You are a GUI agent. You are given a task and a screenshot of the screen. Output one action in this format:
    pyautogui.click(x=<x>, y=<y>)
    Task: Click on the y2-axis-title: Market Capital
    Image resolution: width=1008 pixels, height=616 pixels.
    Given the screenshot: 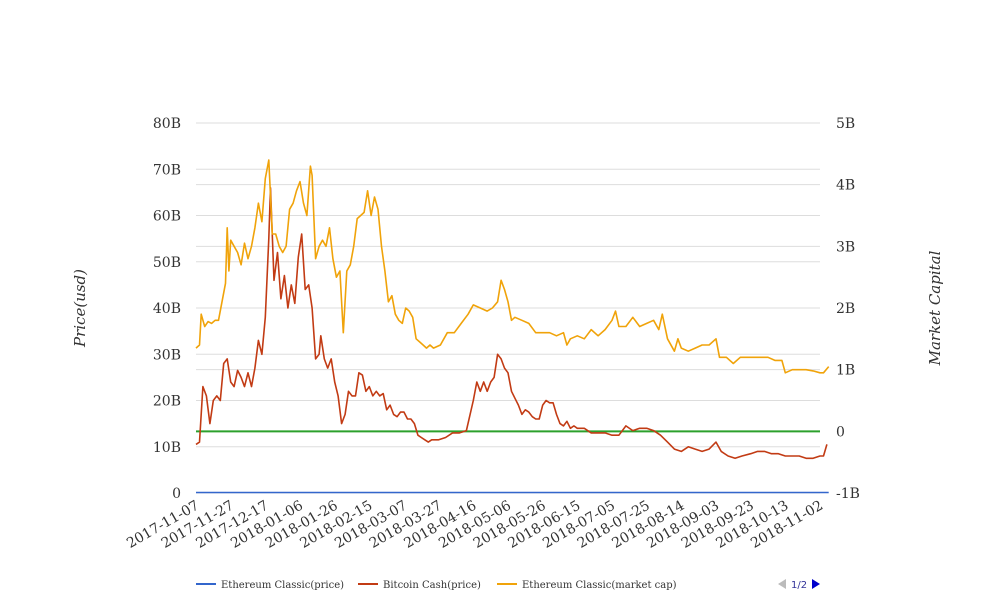 What is the action you would take?
    pyautogui.click(x=935, y=308)
    